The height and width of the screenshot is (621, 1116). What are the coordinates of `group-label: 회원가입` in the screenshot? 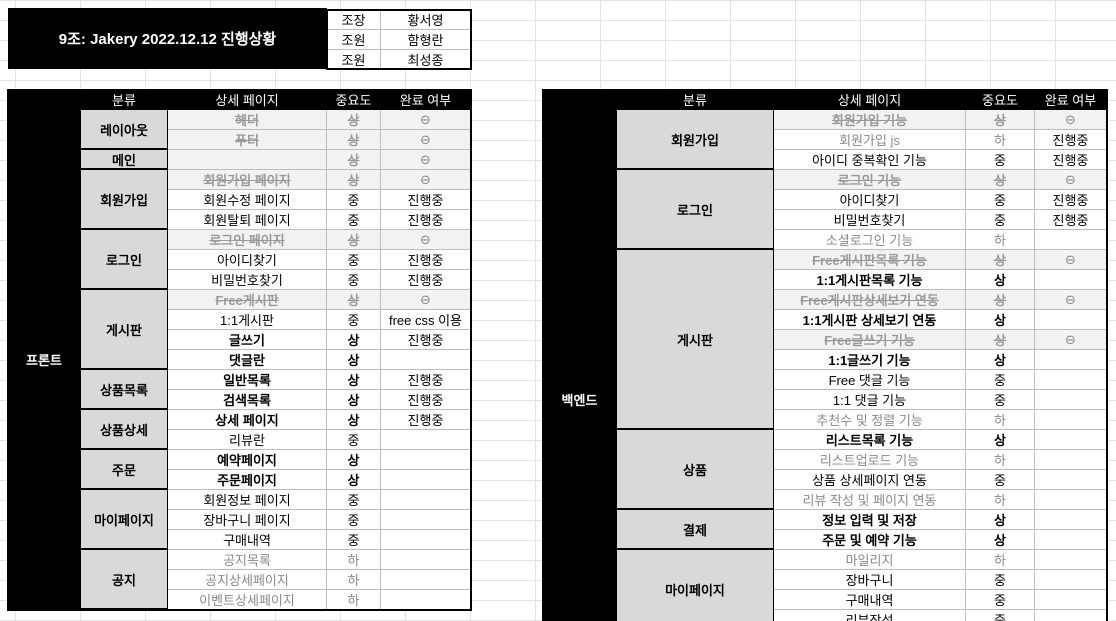 It's located at (695, 140).